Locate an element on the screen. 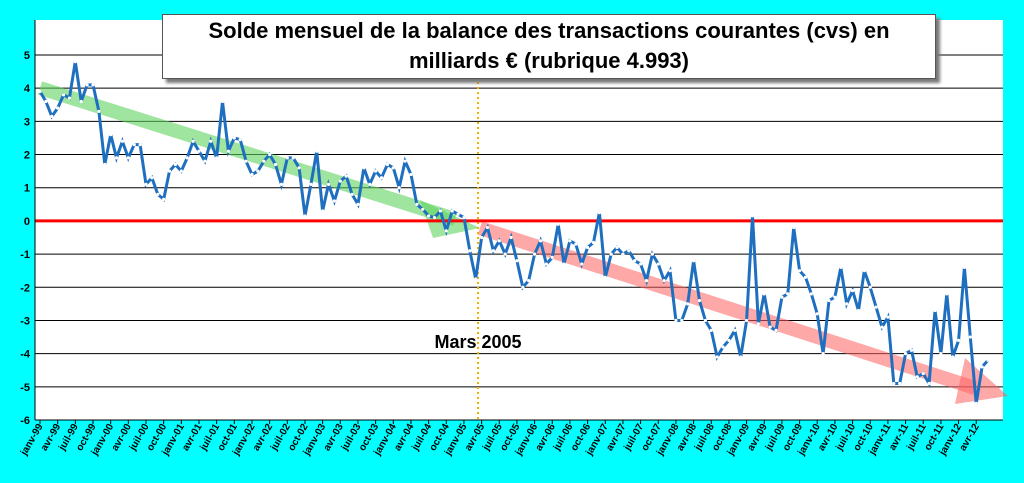 The height and width of the screenshot is (483, 1024). y-tick-label: -4 is located at coordinates (25, 355).